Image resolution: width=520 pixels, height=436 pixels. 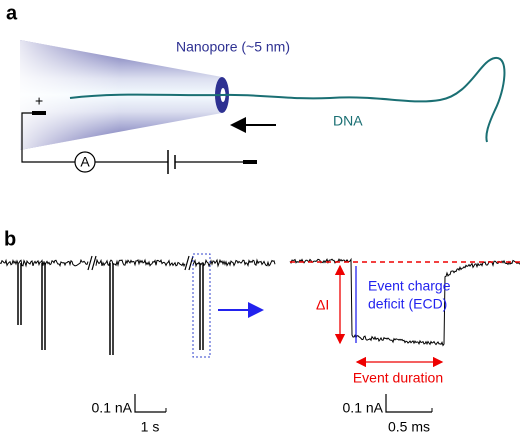 I want to click on plus-sign: +, so click(x=39, y=101).